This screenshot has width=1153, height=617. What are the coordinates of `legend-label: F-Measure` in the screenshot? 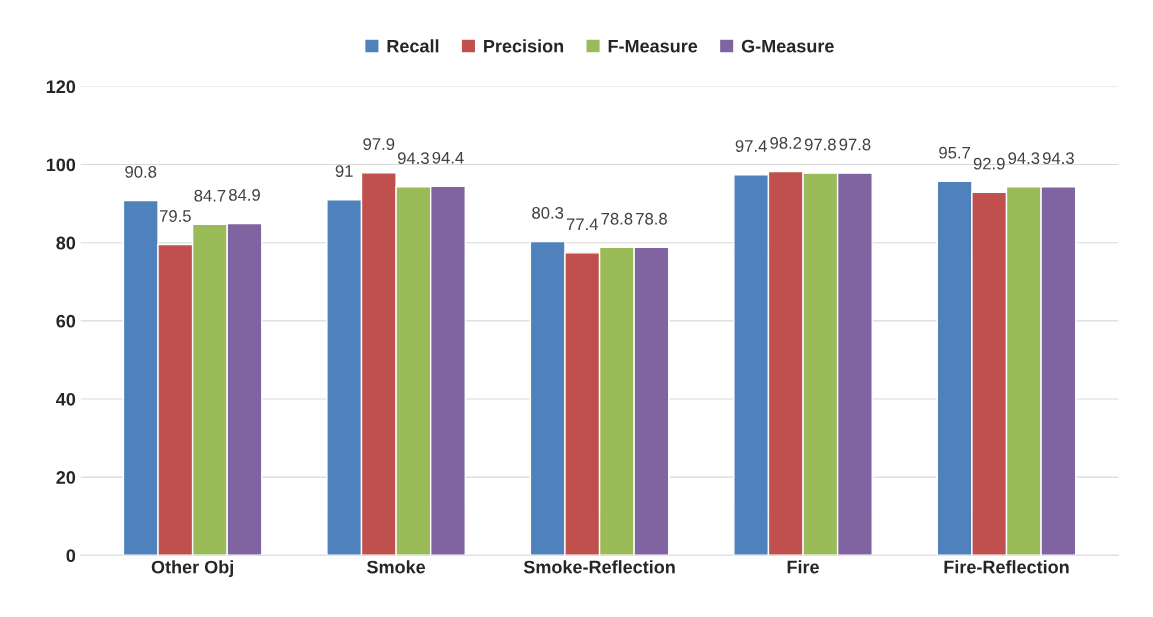 It's located at (653, 46).